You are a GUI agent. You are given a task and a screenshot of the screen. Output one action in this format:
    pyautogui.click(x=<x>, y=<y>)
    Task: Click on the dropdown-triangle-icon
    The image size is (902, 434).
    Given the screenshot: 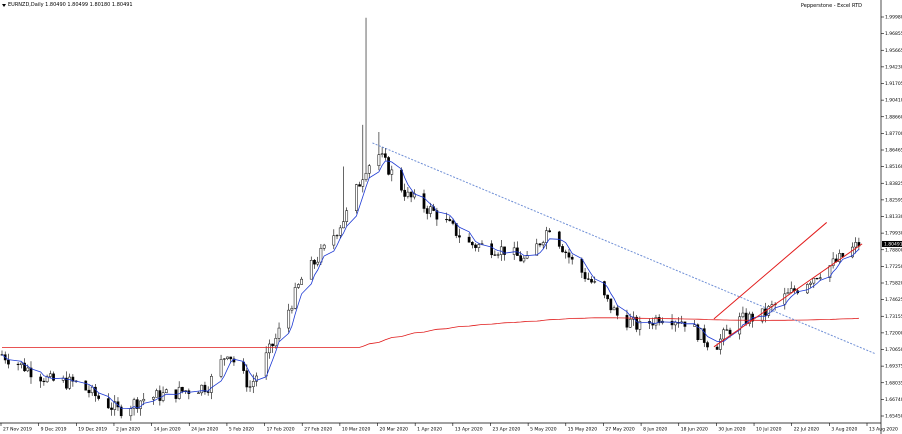 What is the action you would take?
    pyautogui.click(x=4, y=5)
    